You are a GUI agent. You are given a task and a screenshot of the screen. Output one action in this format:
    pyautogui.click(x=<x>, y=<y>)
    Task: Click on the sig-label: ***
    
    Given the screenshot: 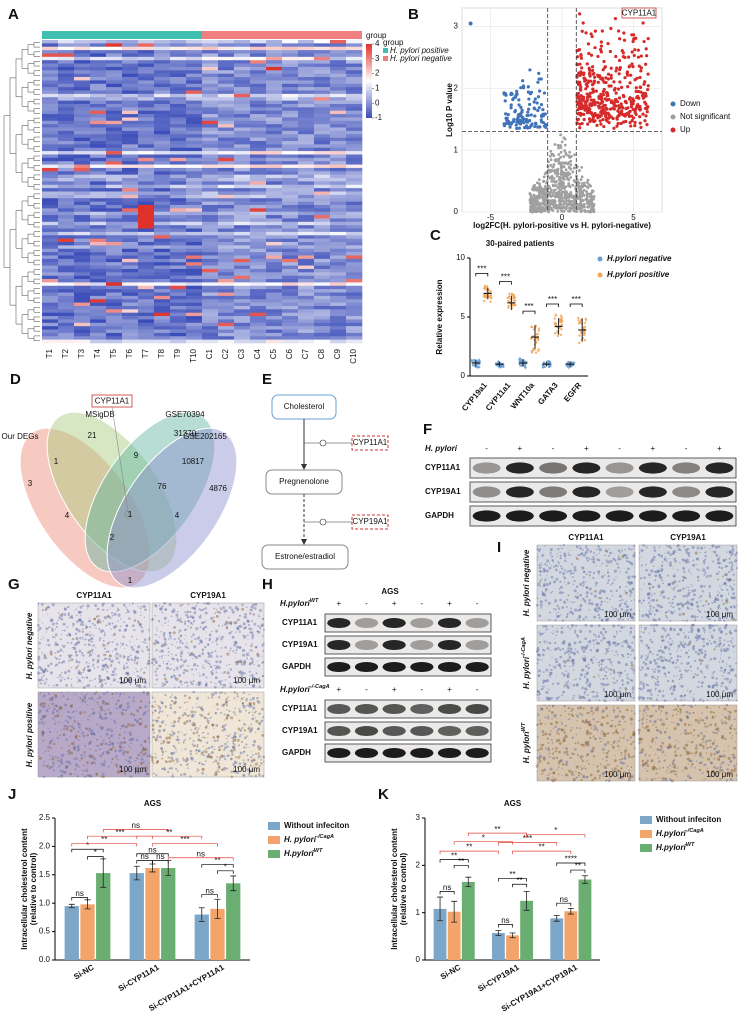 What is the action you would take?
    pyautogui.click(x=481, y=268)
    